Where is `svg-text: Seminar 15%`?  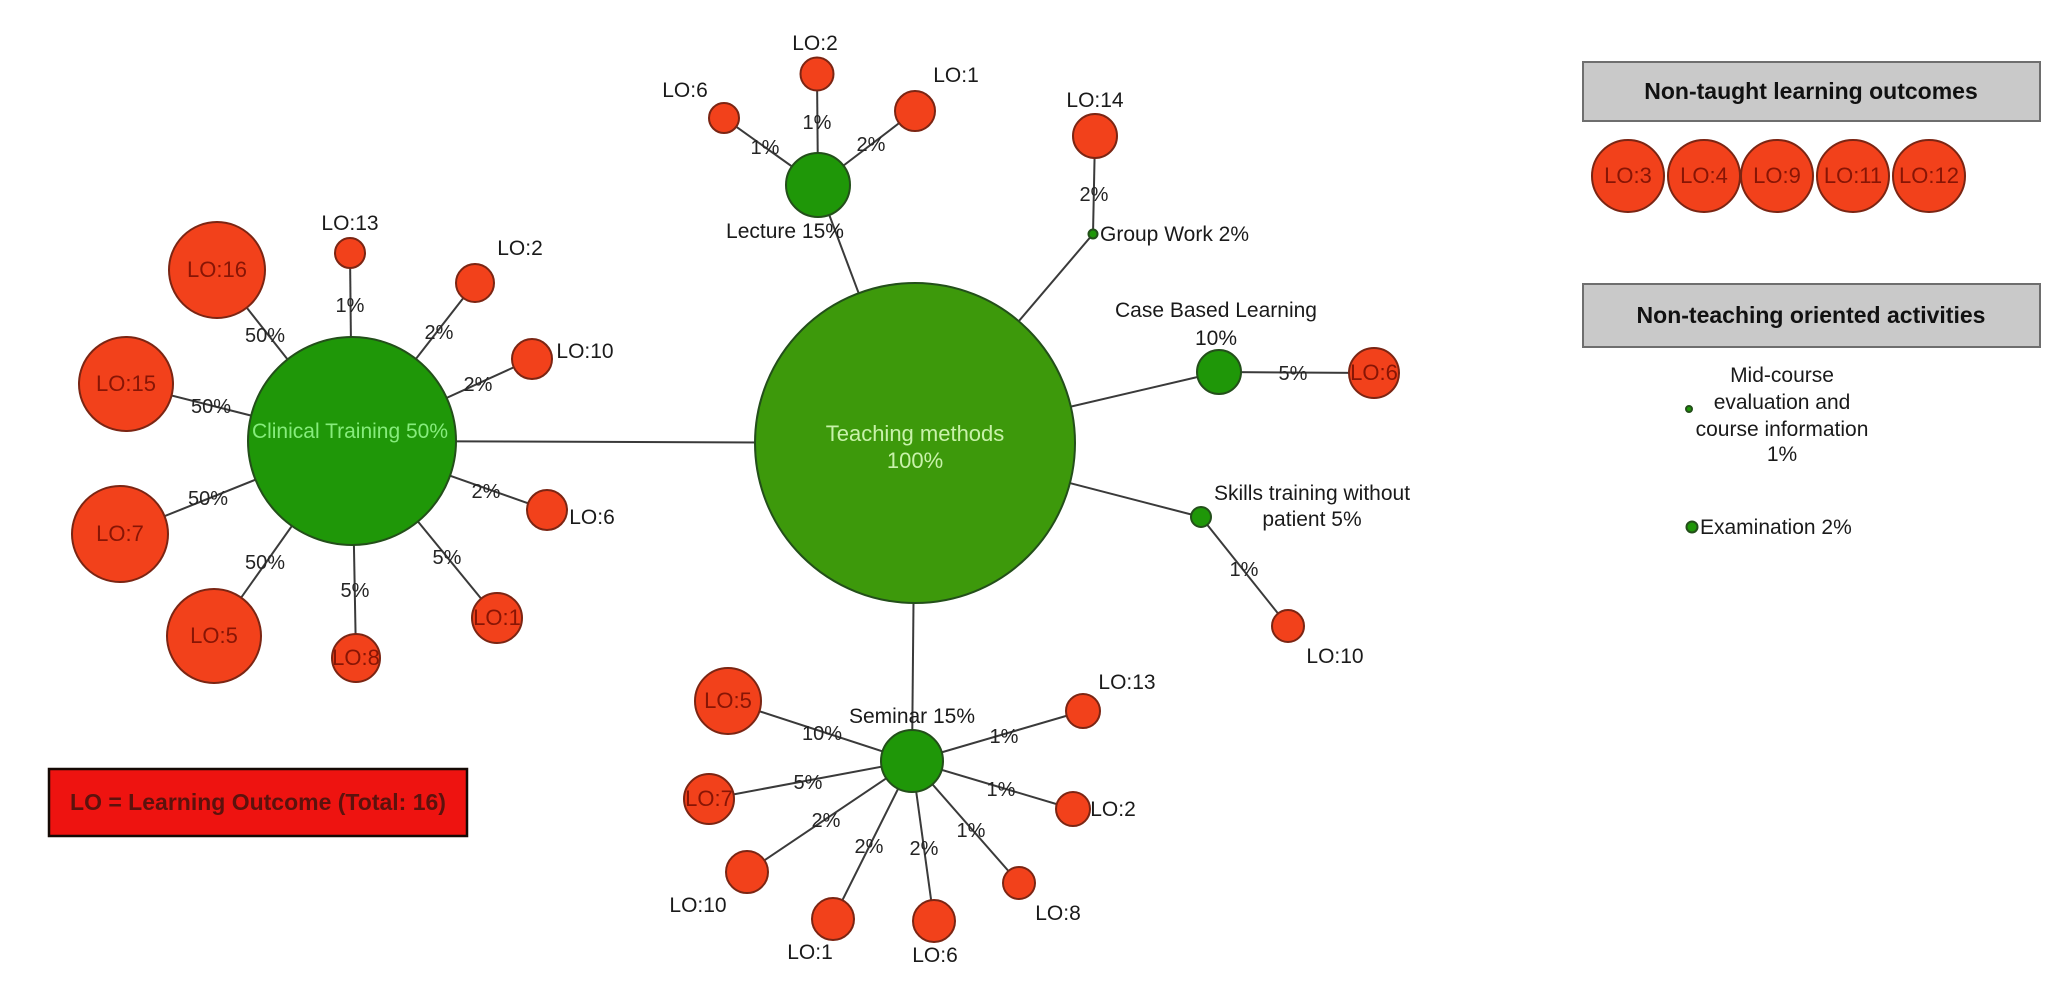 svg-text: Seminar 15% is located at coordinates (912, 716).